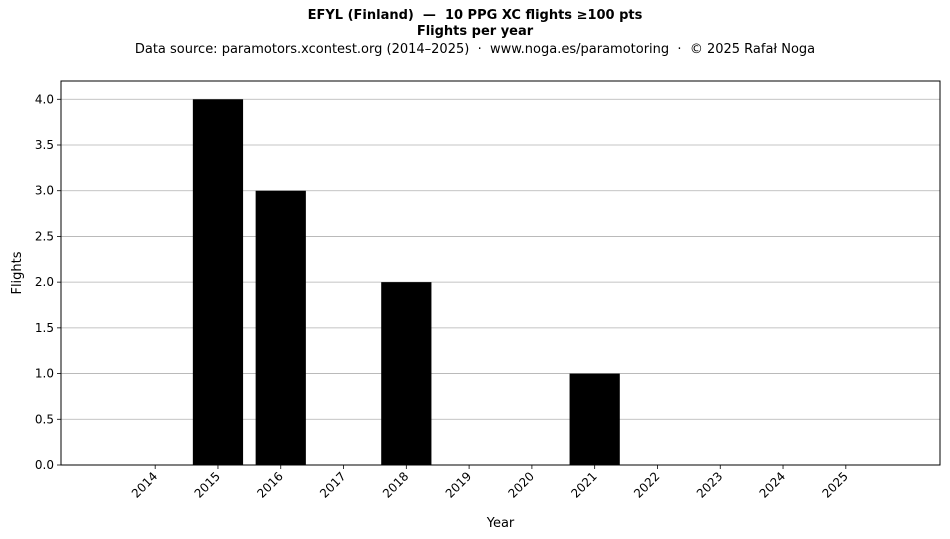  Describe the element at coordinates (44, 374) in the screenshot. I see `y-tick-label: 1.0` at that location.